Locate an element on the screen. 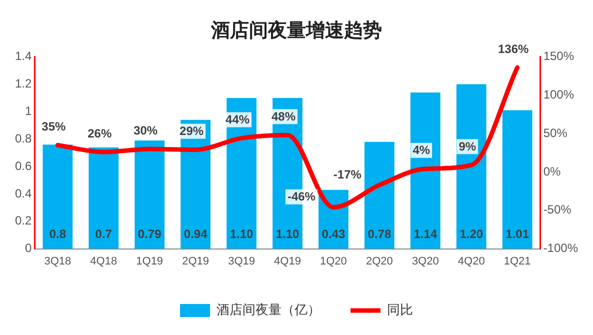 This screenshot has width=593, height=335. legend-label: 同比 is located at coordinates (400, 310).